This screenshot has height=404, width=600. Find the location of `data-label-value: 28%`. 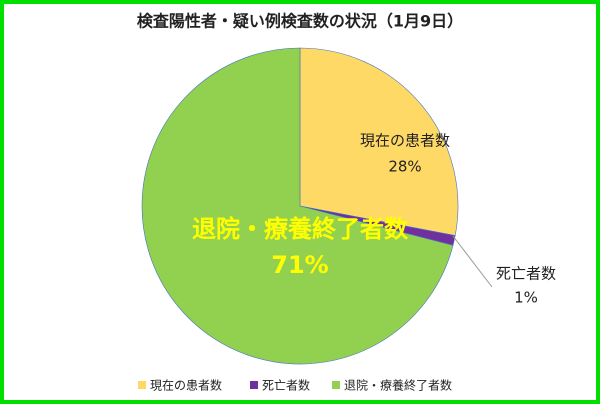

data-label-value: 28% is located at coordinates (404, 167).